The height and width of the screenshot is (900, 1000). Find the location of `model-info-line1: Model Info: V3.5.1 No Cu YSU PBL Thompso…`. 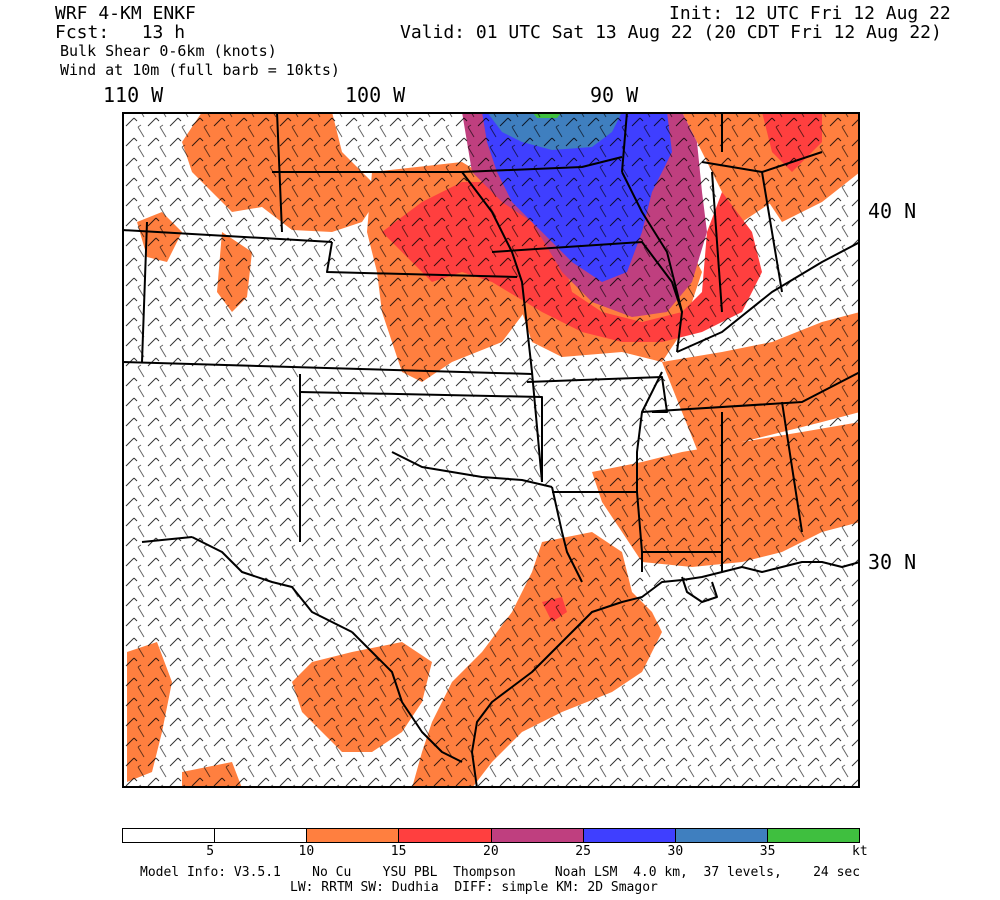

model-info-line1: Model Info: V3.5.1 No Cu YSU PBL Thompso… is located at coordinates (500, 872).